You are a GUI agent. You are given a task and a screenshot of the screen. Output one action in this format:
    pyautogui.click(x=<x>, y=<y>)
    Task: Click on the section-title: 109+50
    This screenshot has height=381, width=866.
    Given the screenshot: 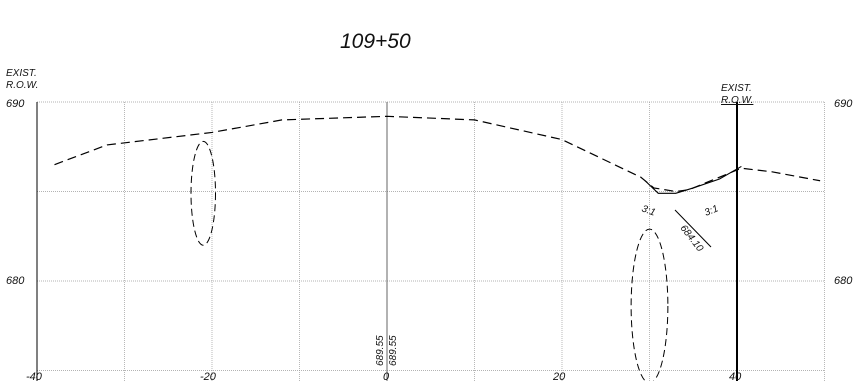 What is the action you would take?
    pyautogui.click(x=375, y=41)
    